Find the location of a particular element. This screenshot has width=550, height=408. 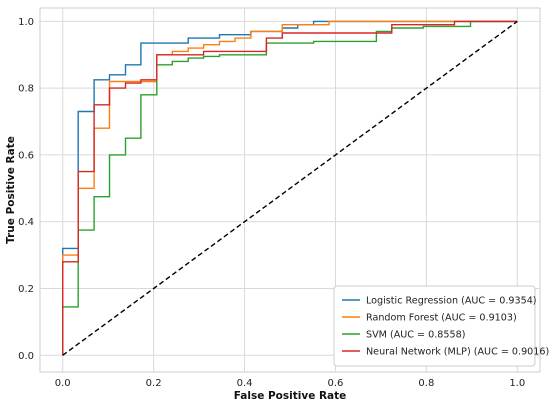

y-axis-label: True Positive Rate is located at coordinates (11, 190).